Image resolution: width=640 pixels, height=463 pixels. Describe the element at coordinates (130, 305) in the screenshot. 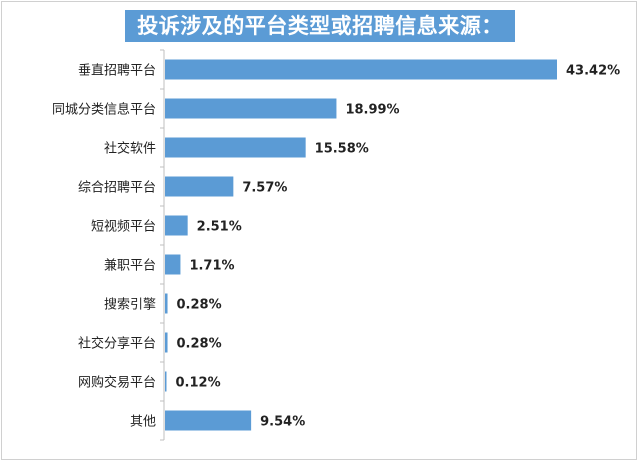

I see `category-label: 搜索引擎` at that location.